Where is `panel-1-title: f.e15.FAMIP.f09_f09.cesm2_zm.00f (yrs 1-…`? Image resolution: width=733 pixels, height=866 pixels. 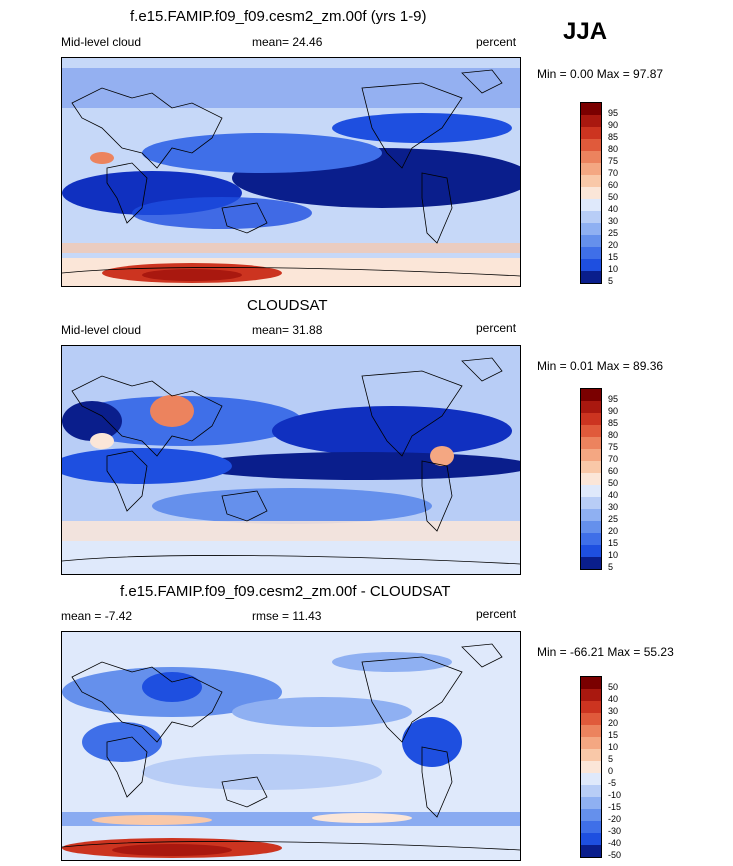
panel-1-title: f.e15.FAMIP.f09_f09.cesm2_zm.00f (yrs 1-… is located at coordinates (278, 16).